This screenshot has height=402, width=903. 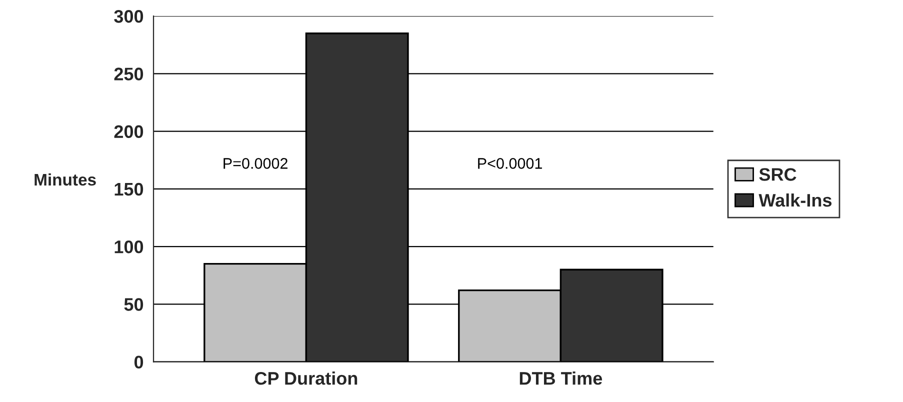 I want to click on y-tick-label: 50, so click(x=134, y=304).